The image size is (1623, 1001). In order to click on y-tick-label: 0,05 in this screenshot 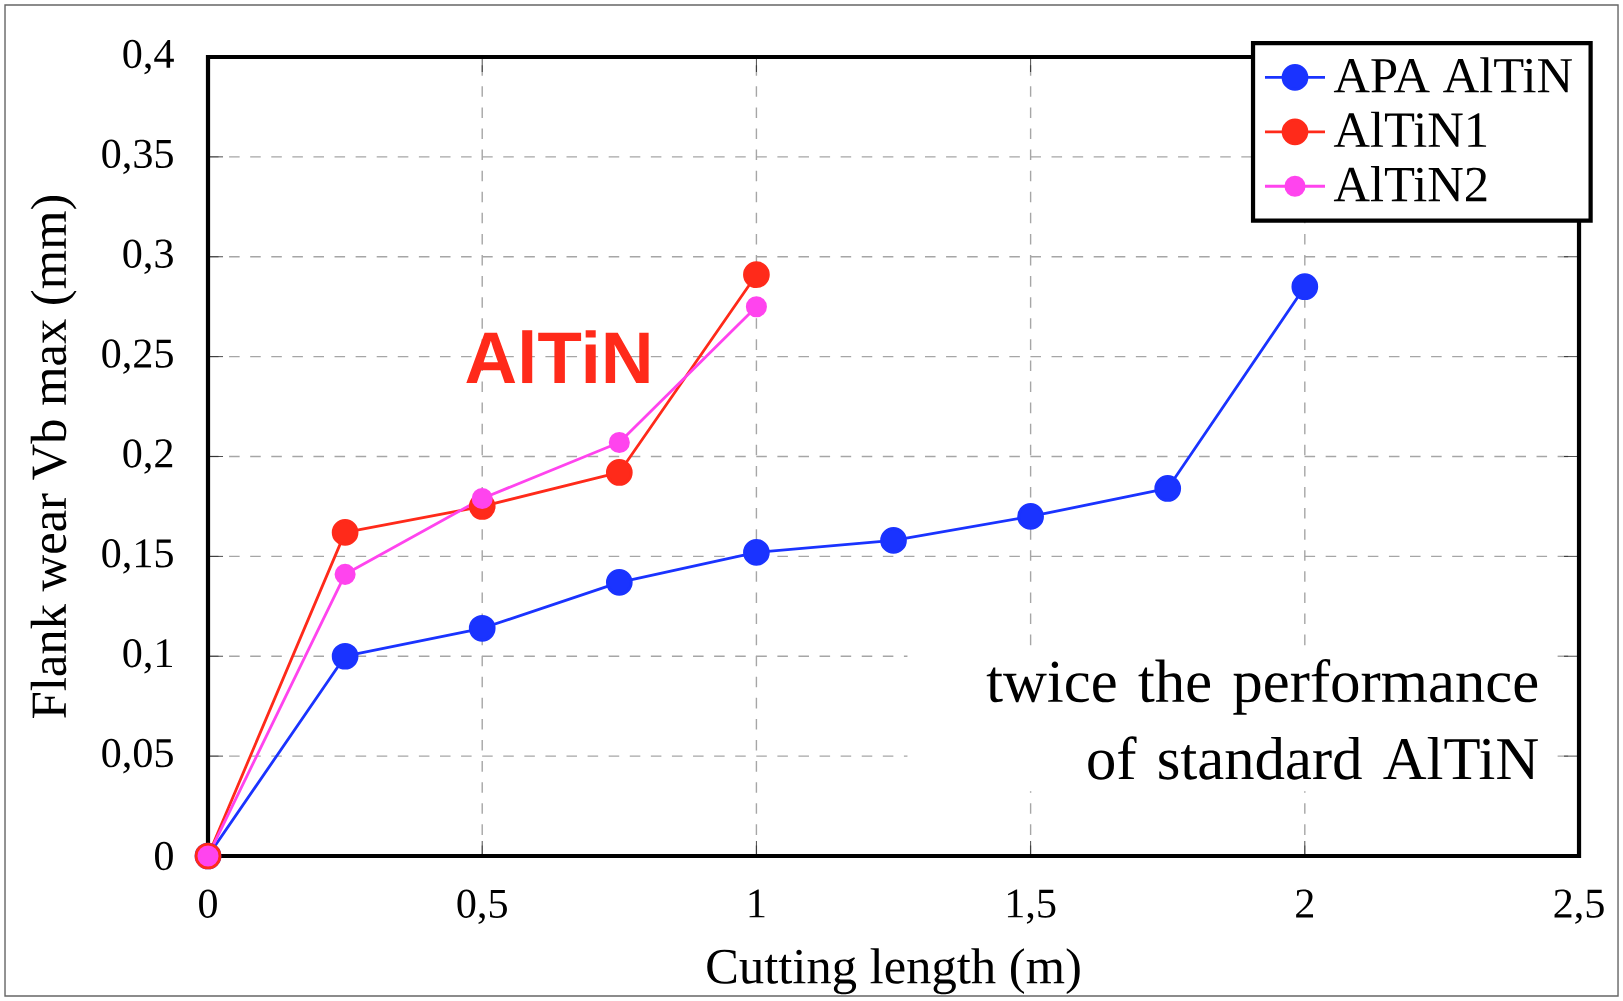, I will do `click(137, 756)`.